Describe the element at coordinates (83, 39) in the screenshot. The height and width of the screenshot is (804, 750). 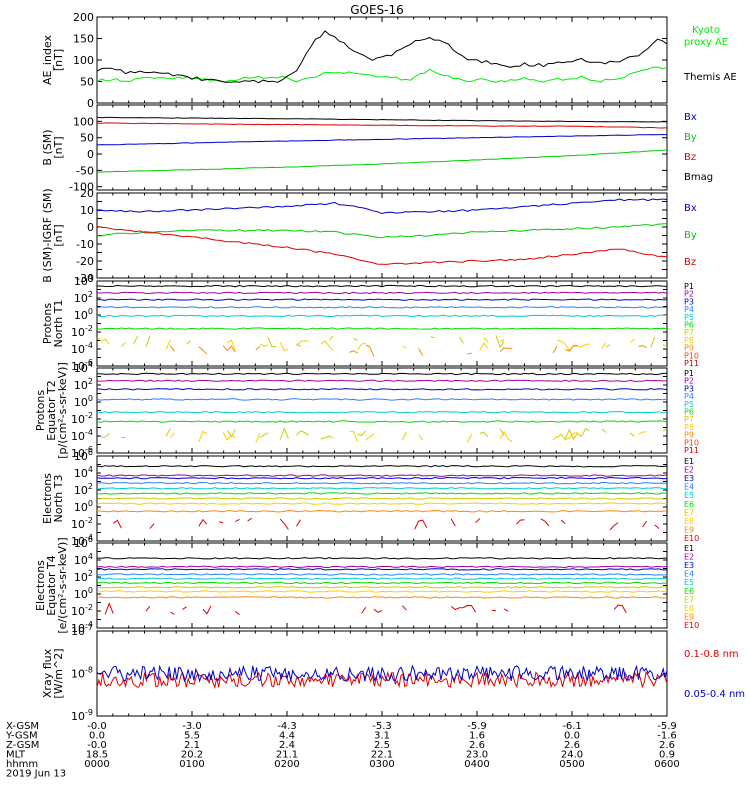
I see `y-tick-label: 150` at that location.